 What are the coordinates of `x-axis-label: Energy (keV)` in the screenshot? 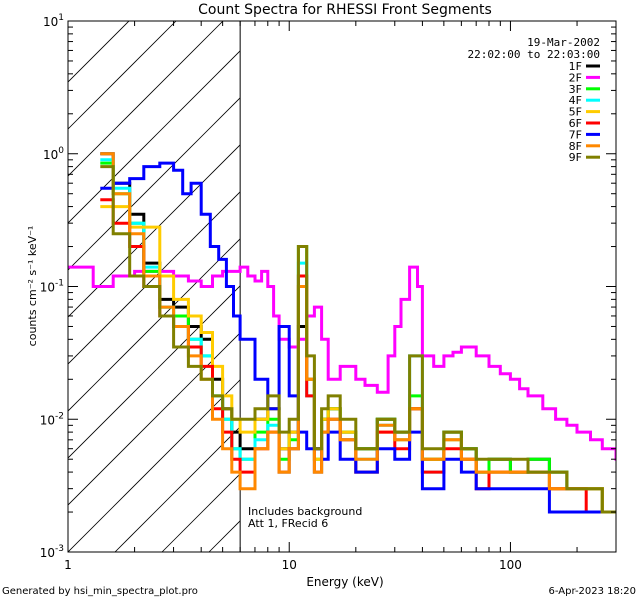 It's located at (344, 582).